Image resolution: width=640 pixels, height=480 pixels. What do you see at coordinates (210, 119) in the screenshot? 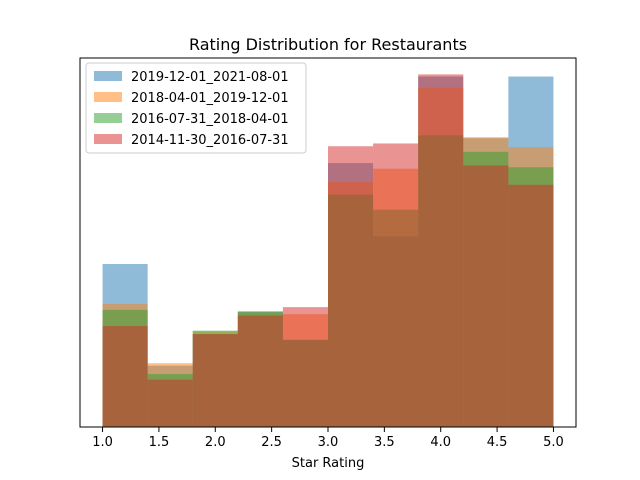
I see `legend-label: 2016-07-31_2018-04-01` at bounding box center [210, 119].